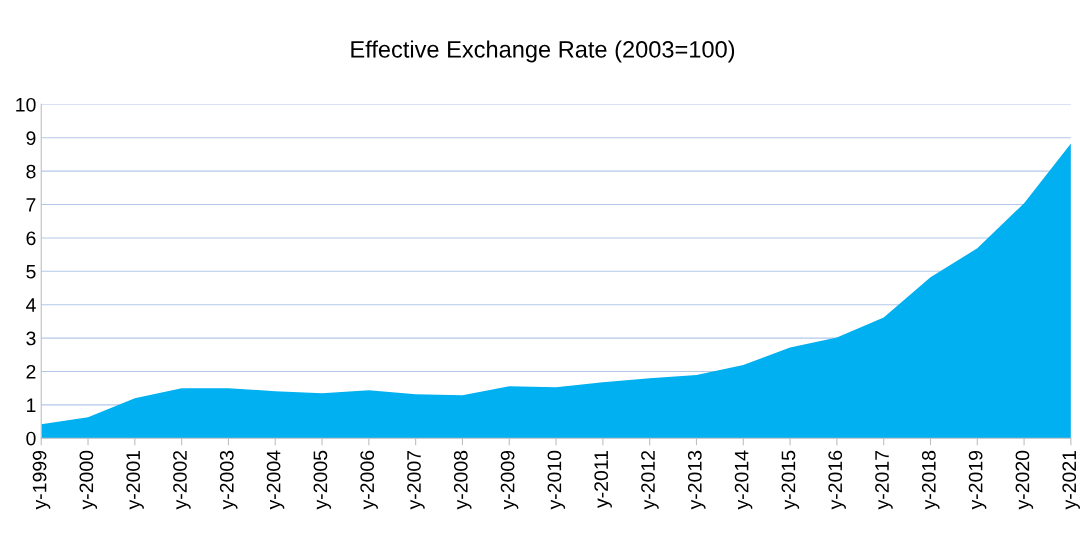  Describe the element at coordinates (31, 305) in the screenshot. I see `y-tick-label: 4` at that location.